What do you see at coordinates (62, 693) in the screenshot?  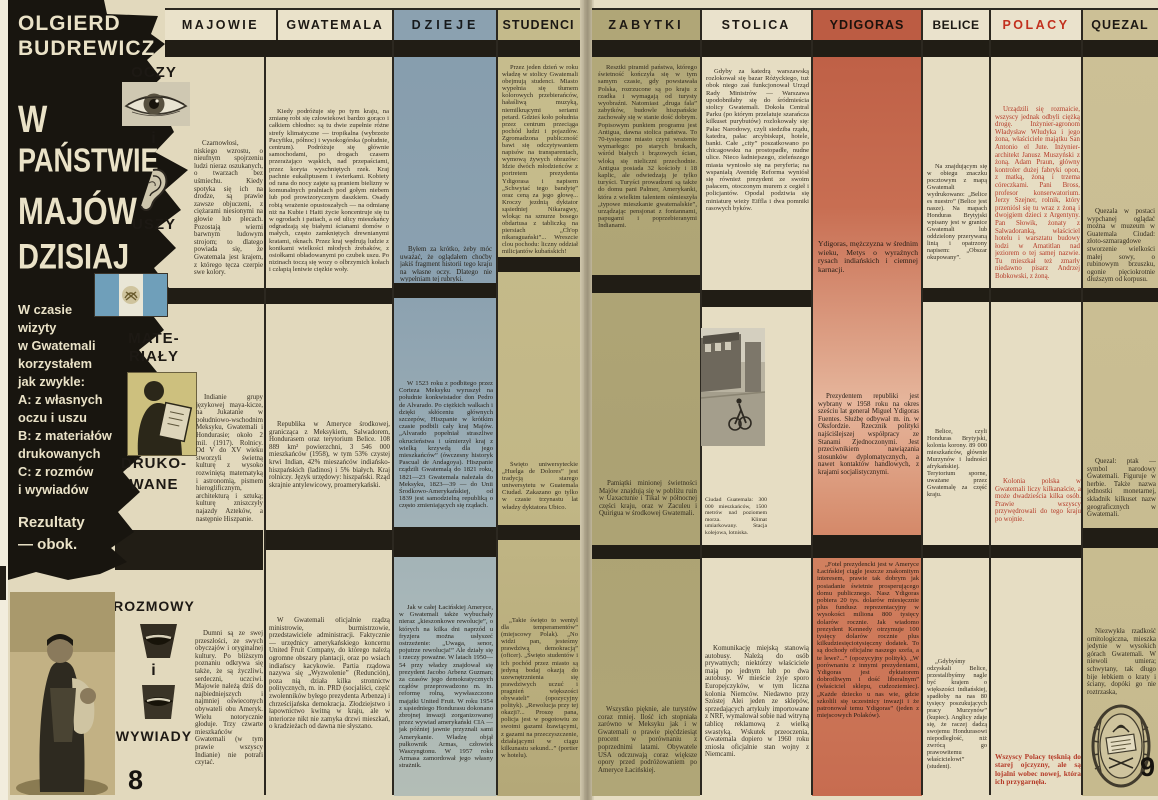 I see `photo-indigenous-woman` at bounding box center [62, 693].